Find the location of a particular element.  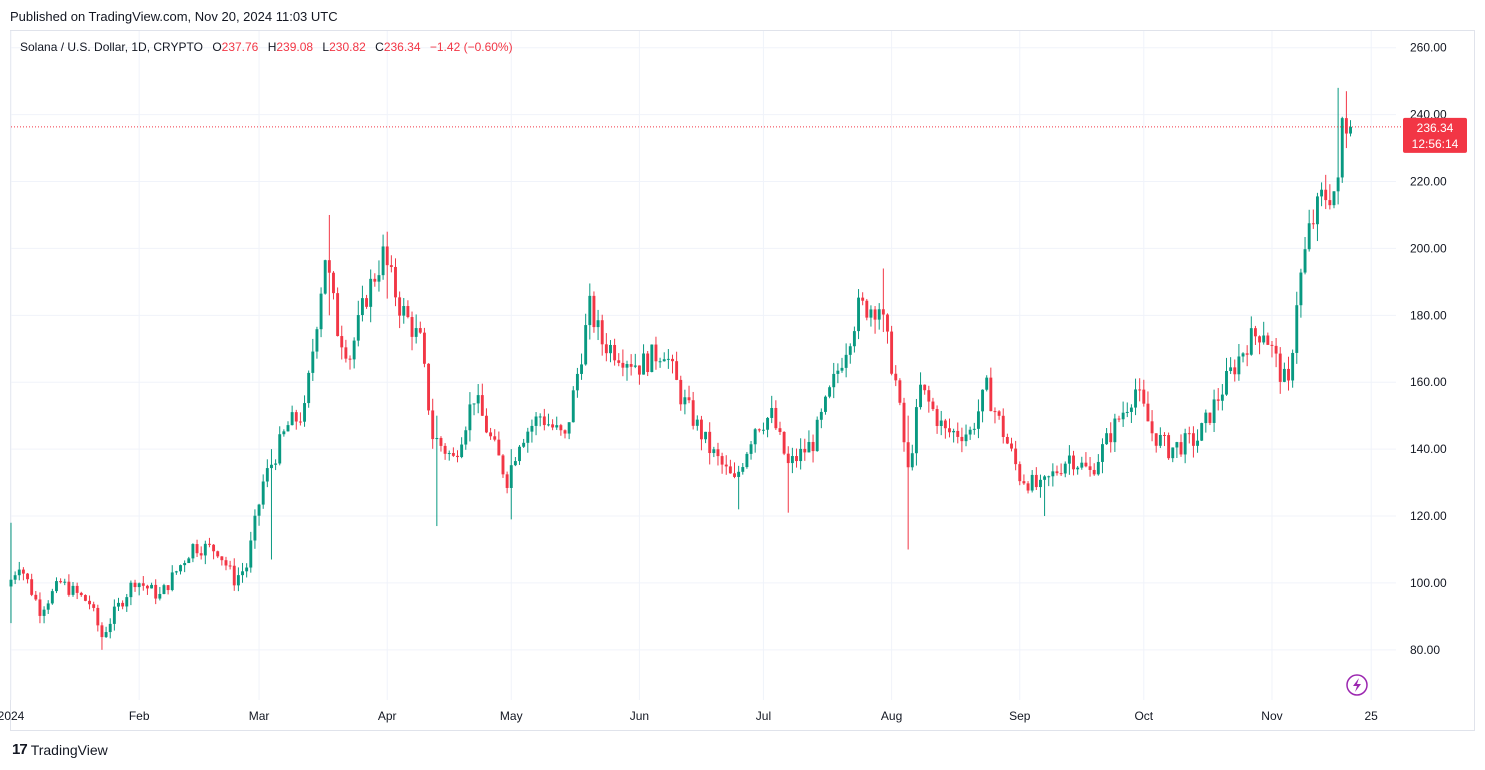

symbol-name: Solana / U.S. Dollar, 1D, CRYPTO is located at coordinates (111, 47).